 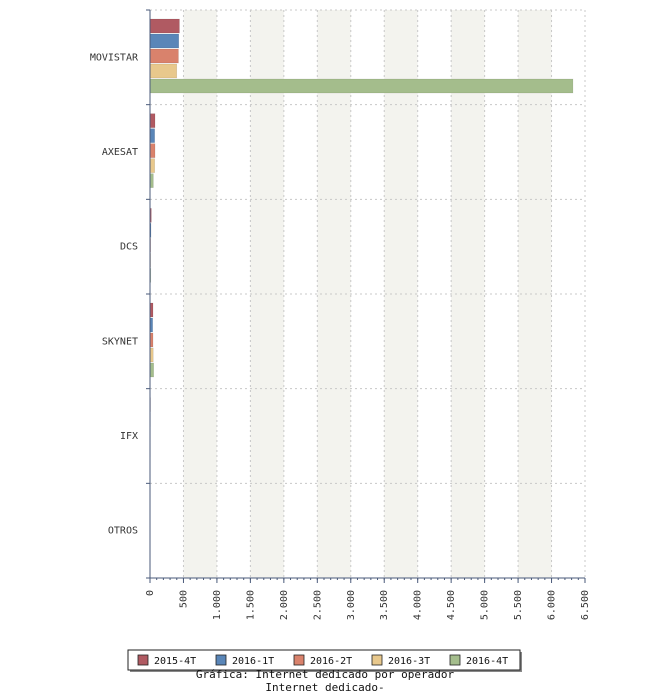 What do you see at coordinates (183, 599) in the screenshot?
I see `x-tick-label: 500` at bounding box center [183, 599].